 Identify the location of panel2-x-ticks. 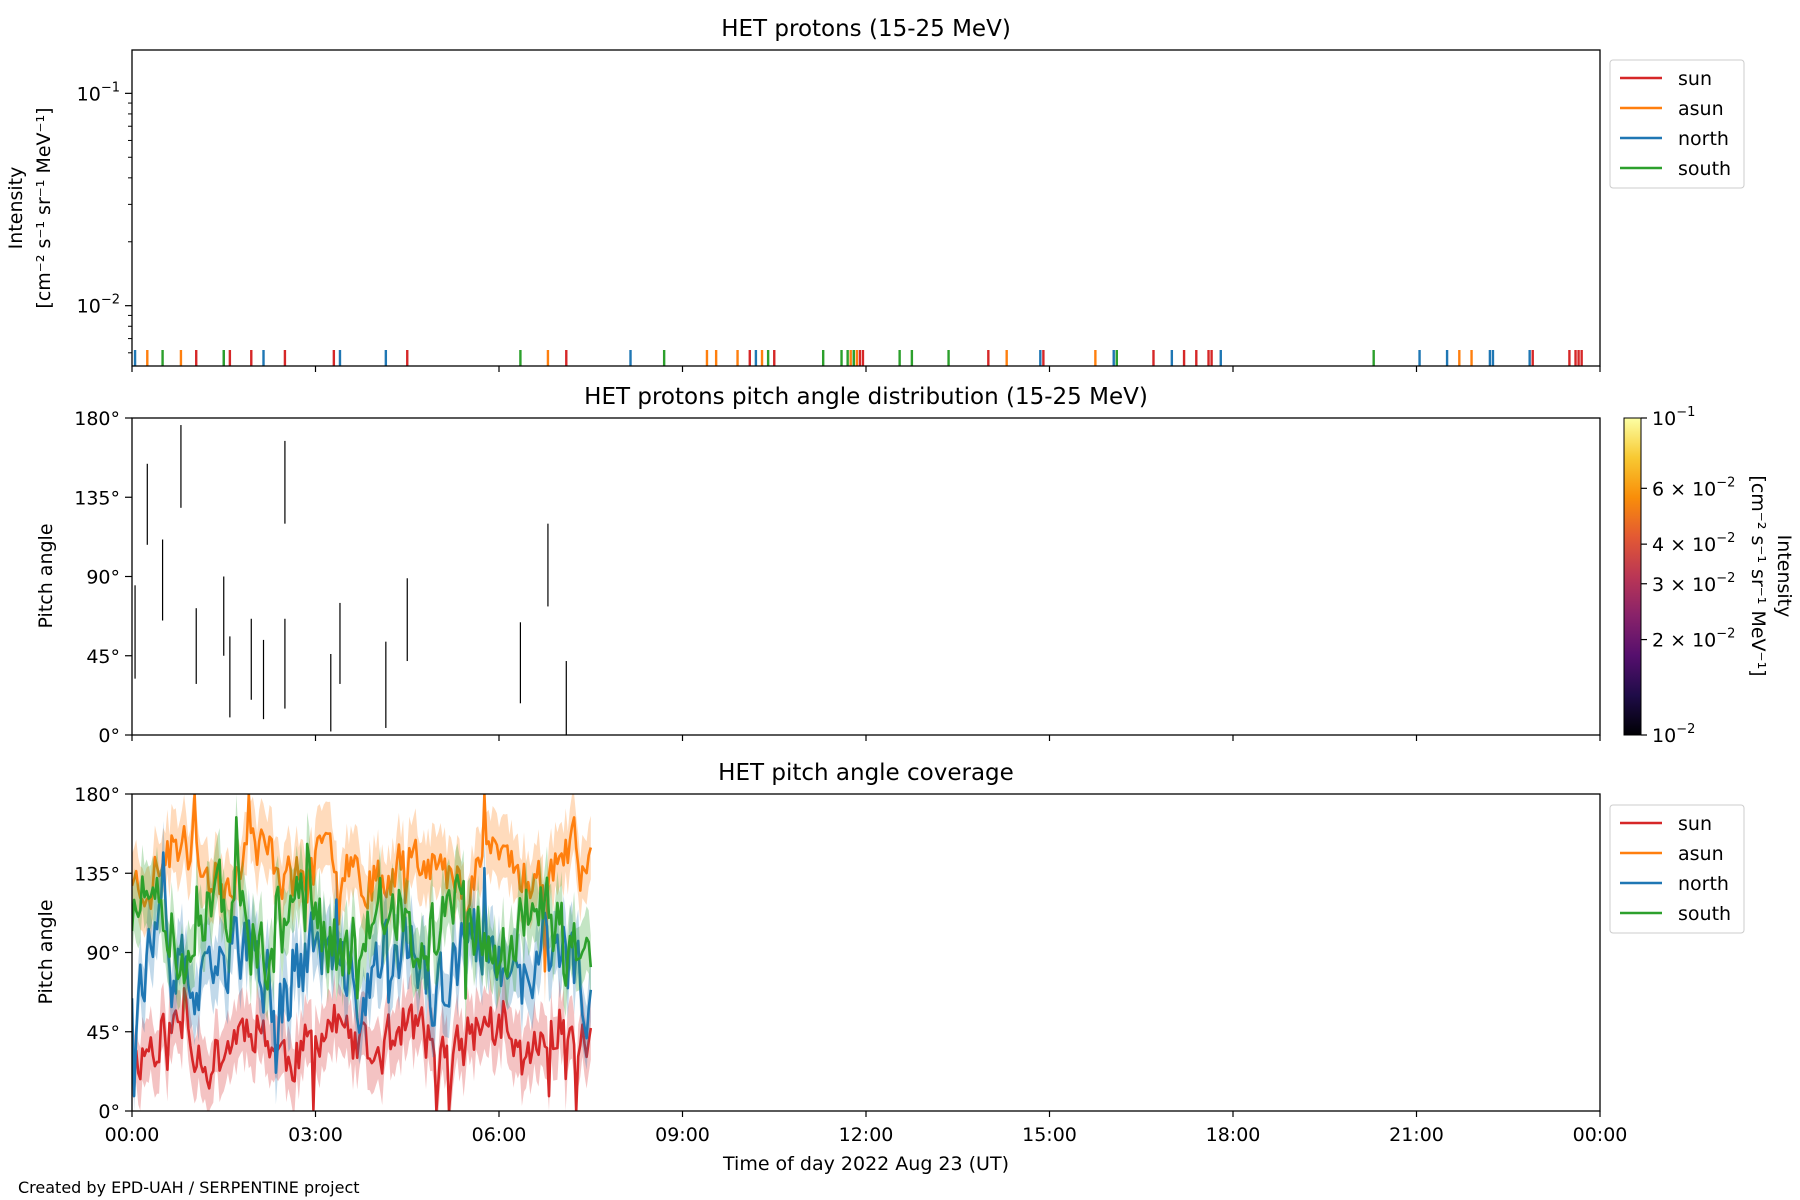
(866, 738).